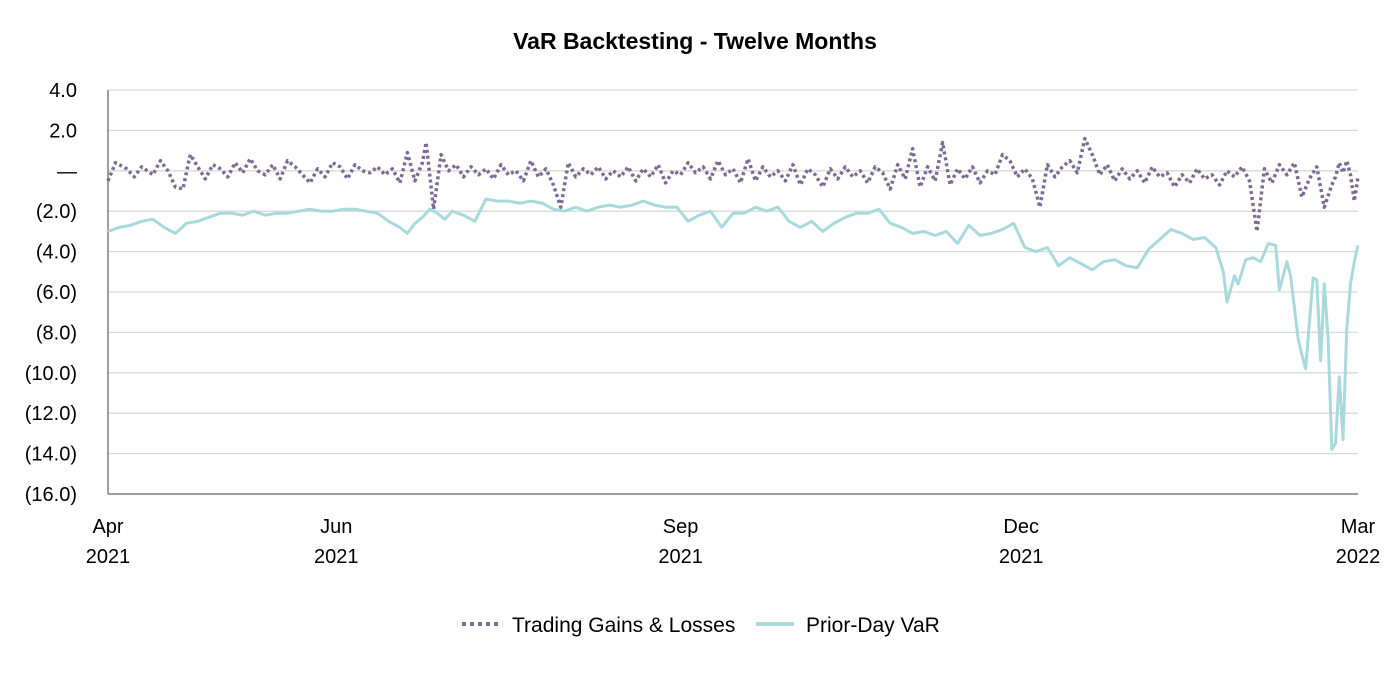 This screenshot has width=1390, height=680. I want to click on y-tick-label: 2.0, so click(63, 131).